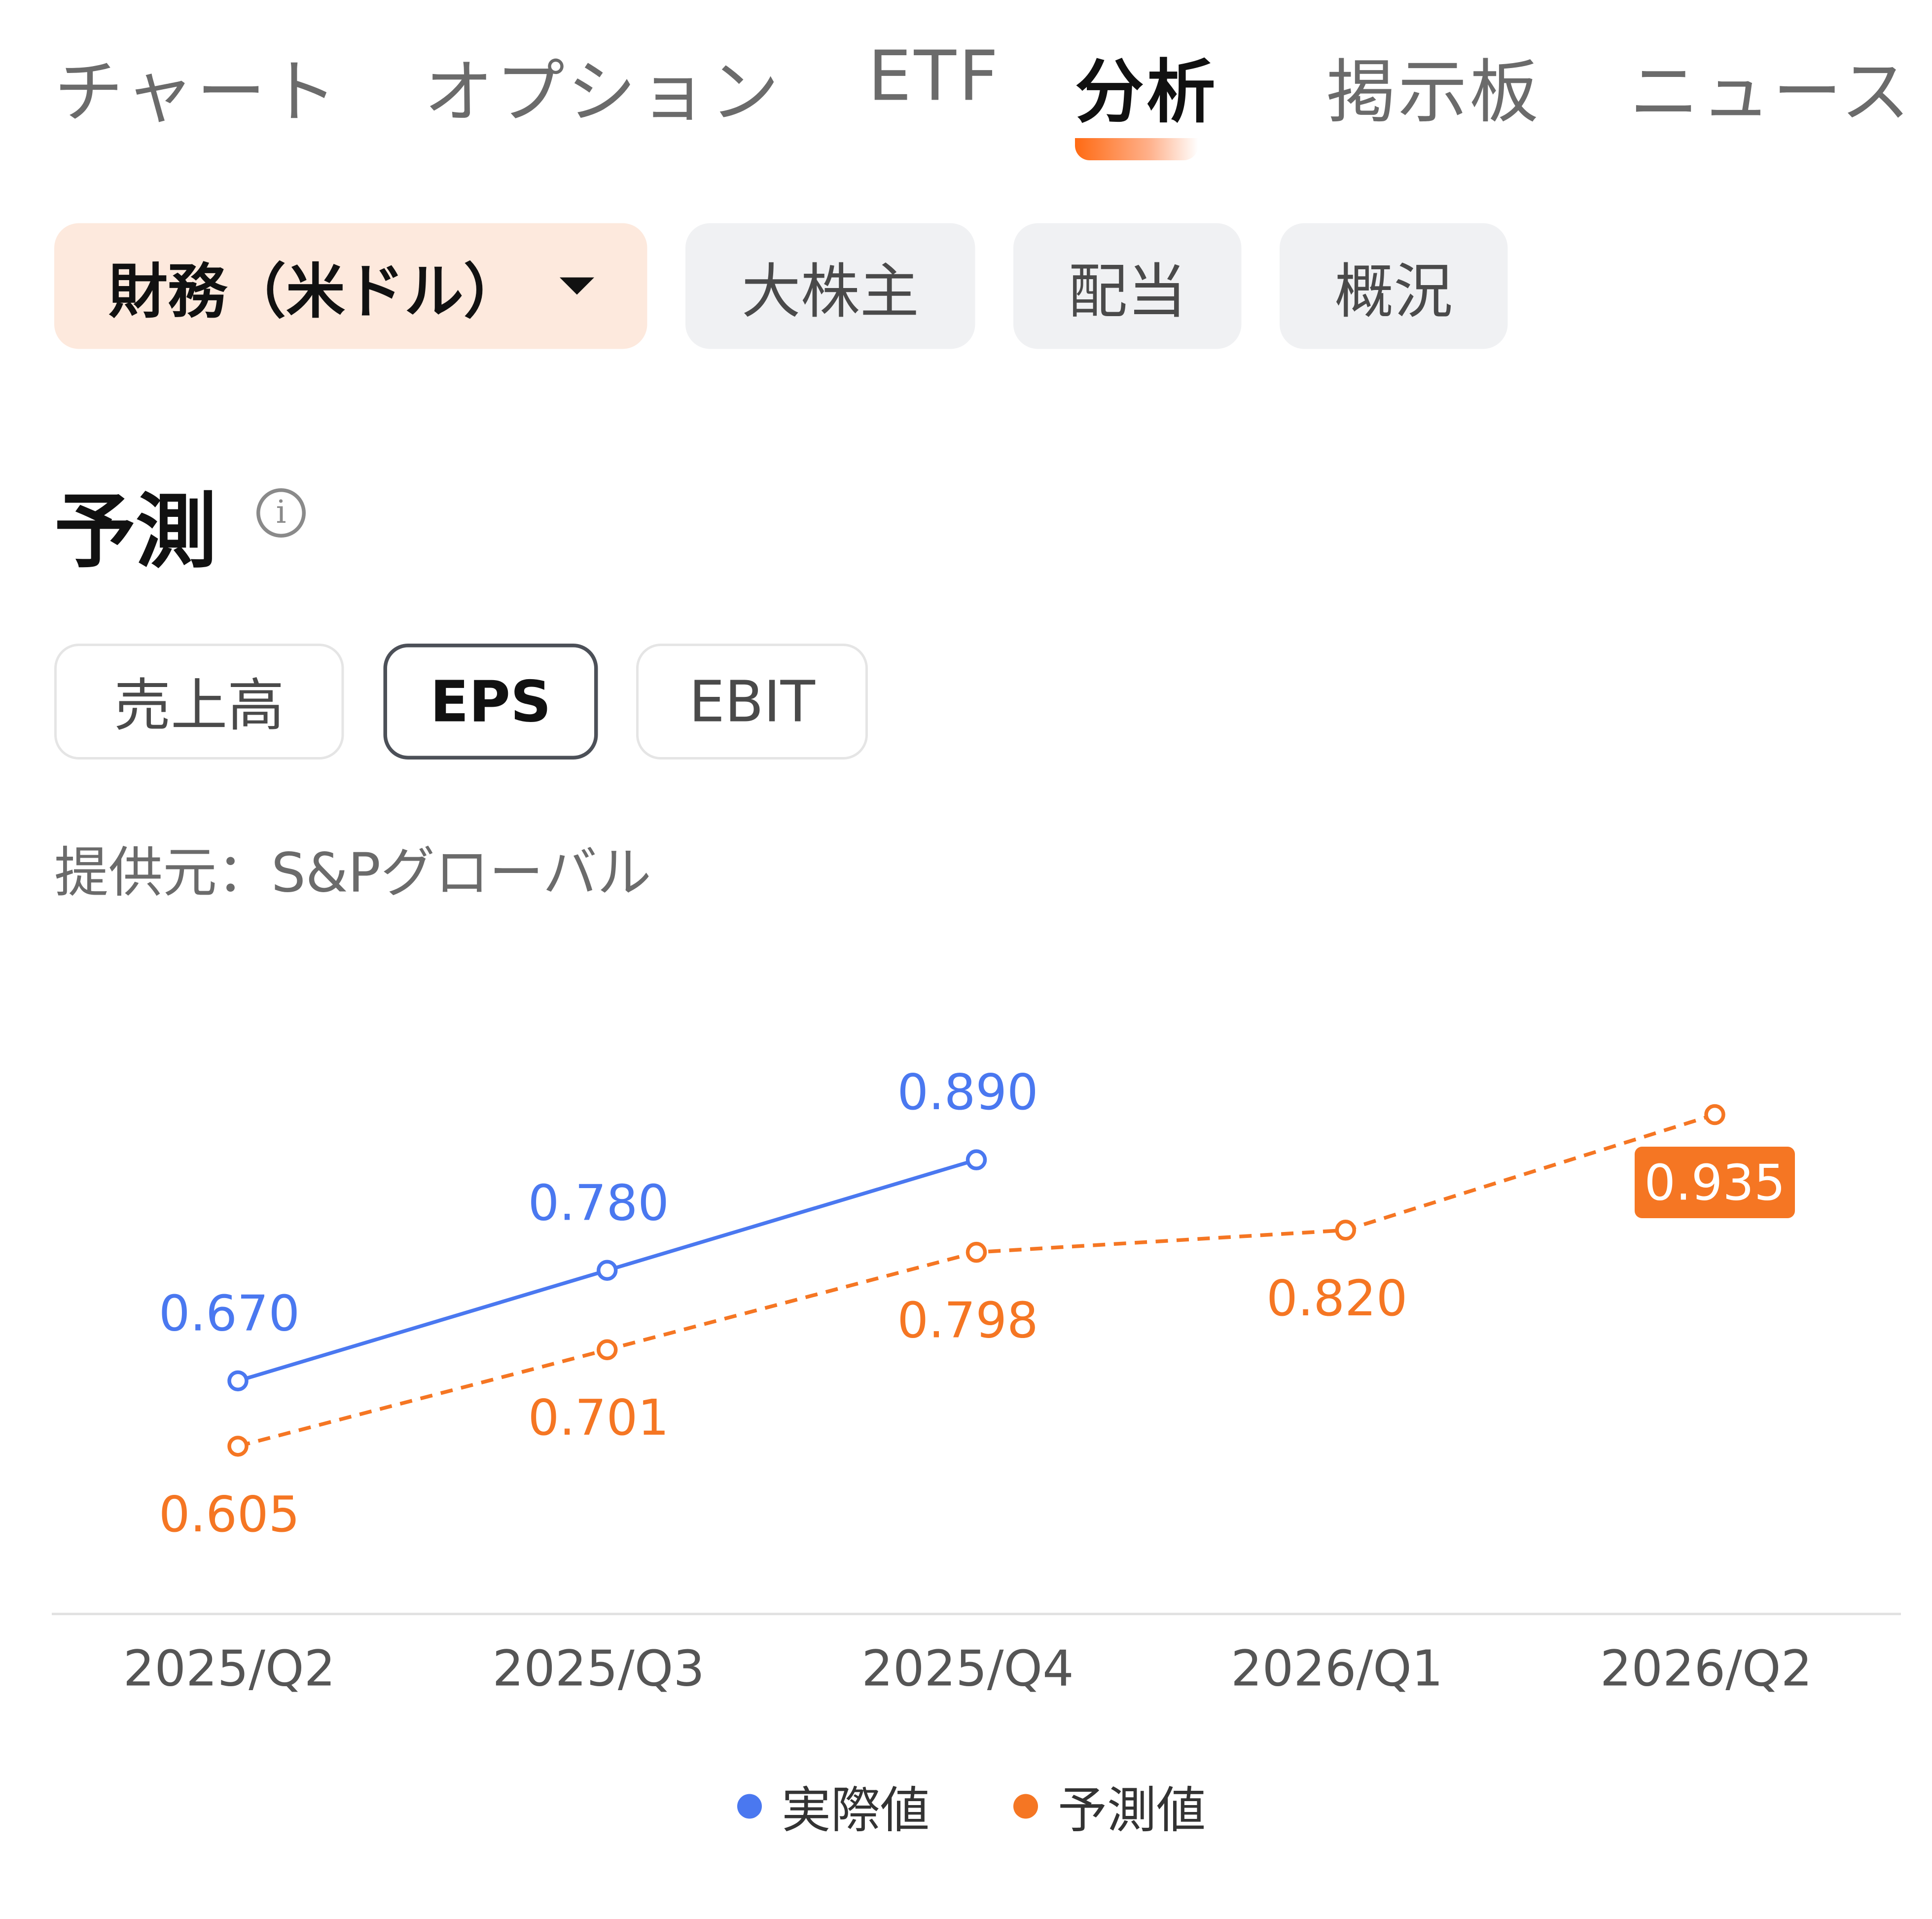  I want to click on info-icon: i, so click(281, 513).